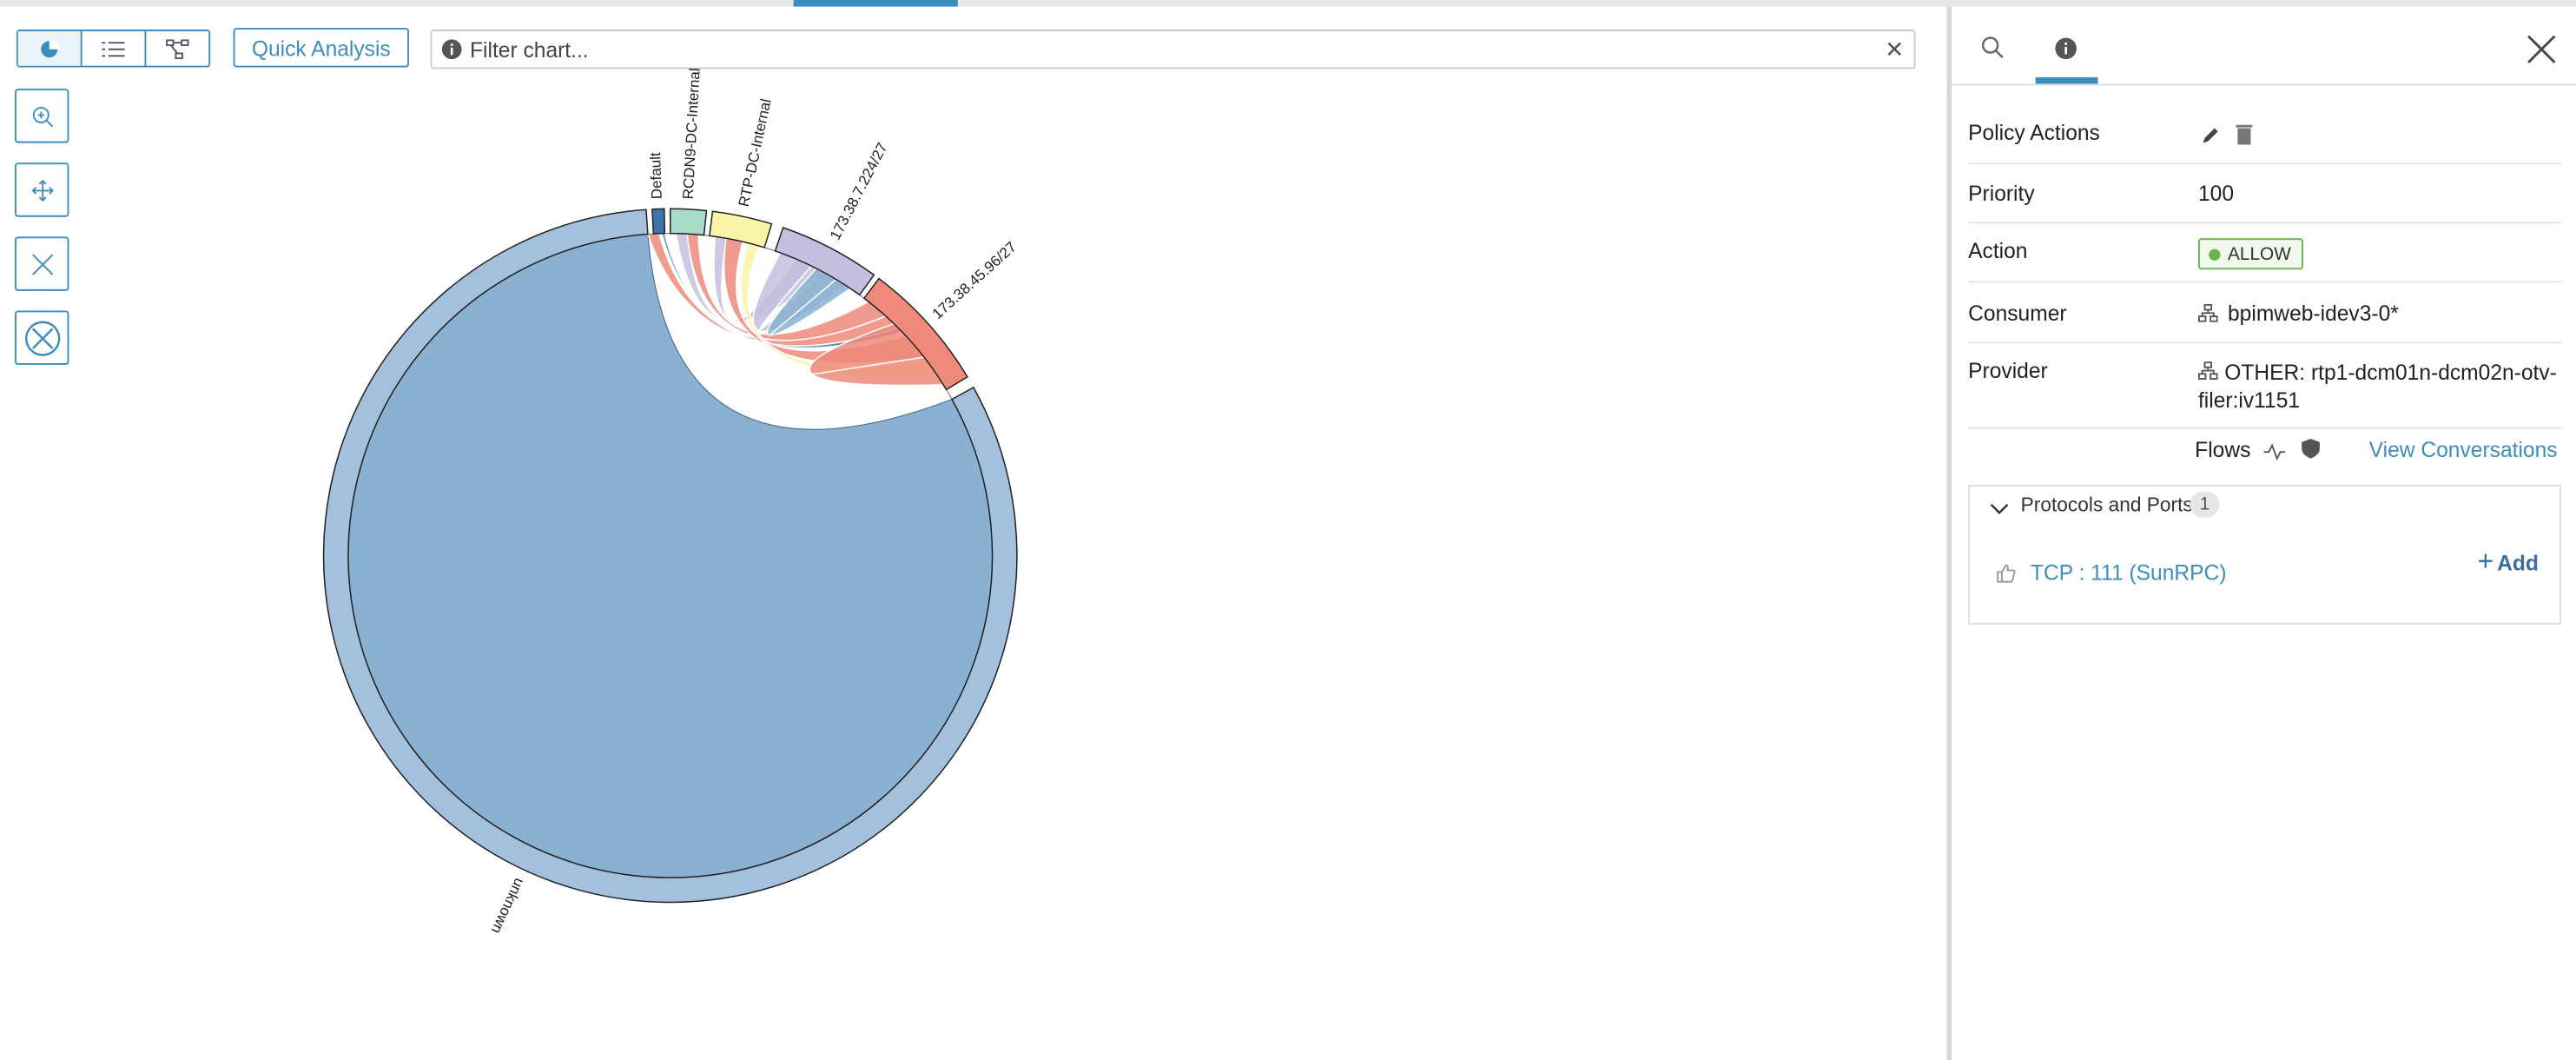 This screenshot has height=1060, width=2576. I want to click on protocol-item: TCP : 111 (SunRPC), so click(2129, 573).